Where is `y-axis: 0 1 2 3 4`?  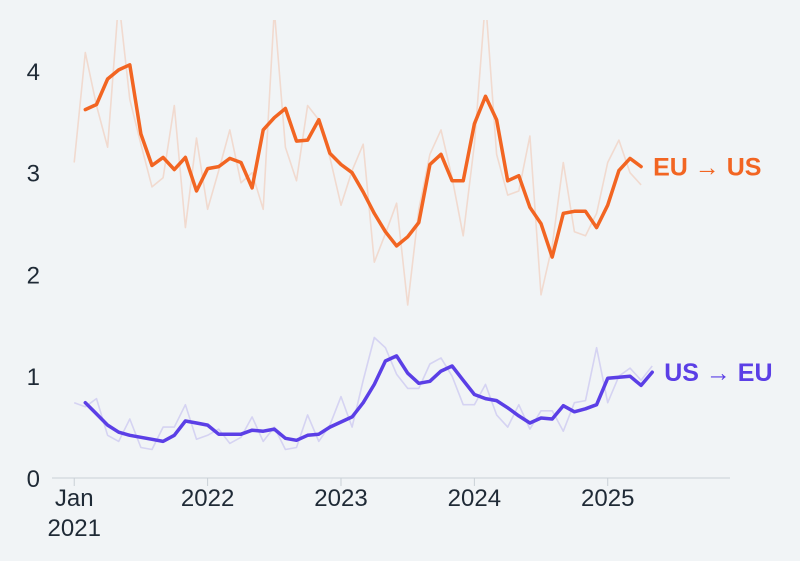 y-axis: 0 1 2 3 4 is located at coordinates (33, 276).